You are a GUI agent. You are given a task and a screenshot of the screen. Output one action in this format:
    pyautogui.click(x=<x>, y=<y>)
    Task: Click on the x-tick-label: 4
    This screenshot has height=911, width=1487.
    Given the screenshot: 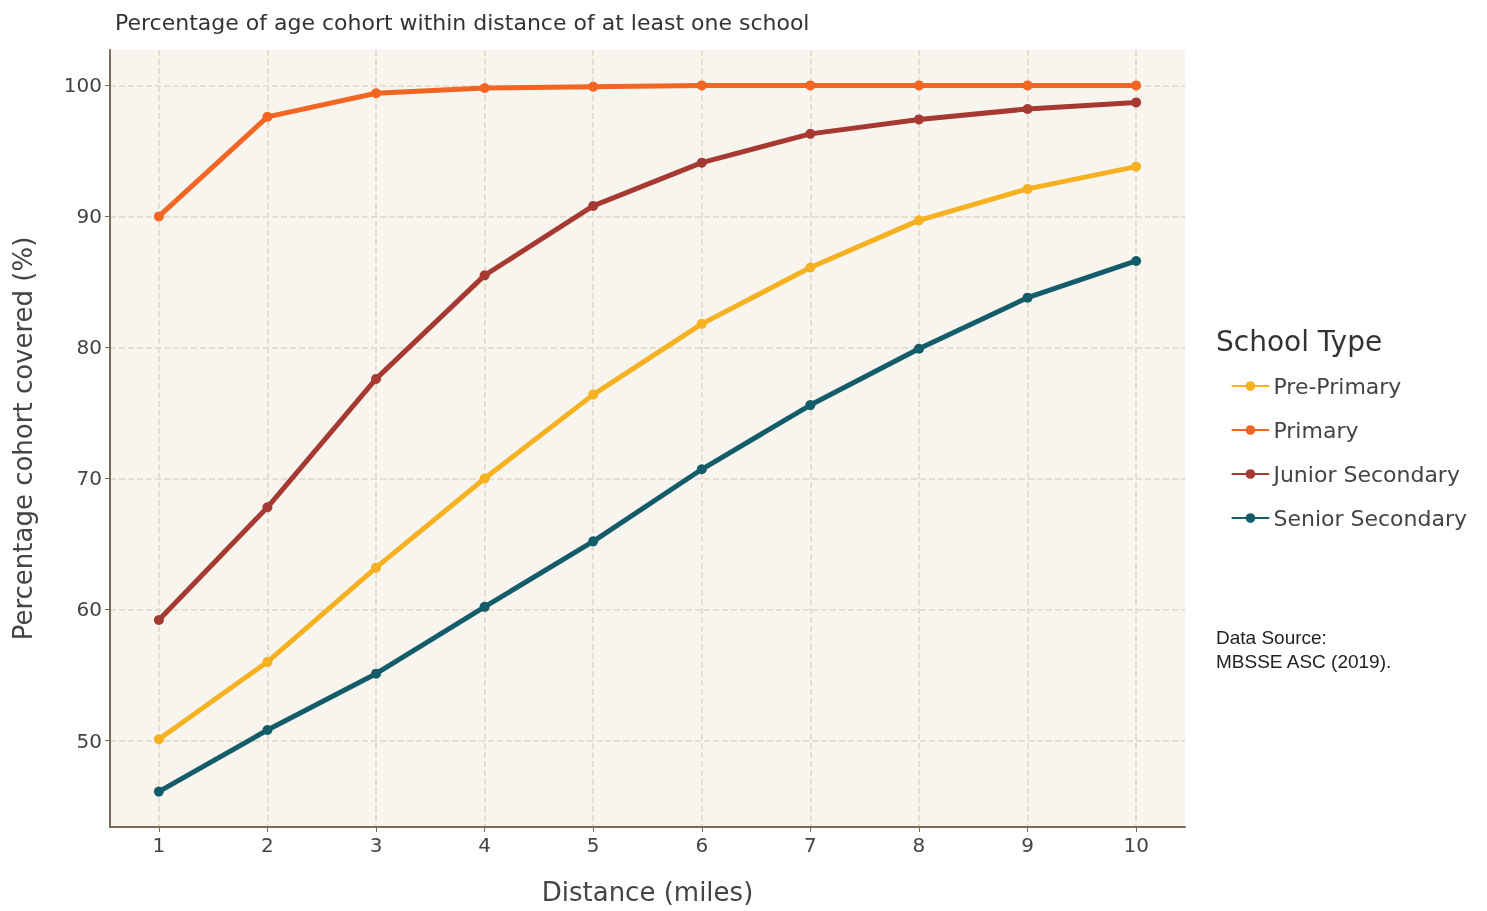 What is the action you would take?
    pyautogui.click(x=484, y=845)
    